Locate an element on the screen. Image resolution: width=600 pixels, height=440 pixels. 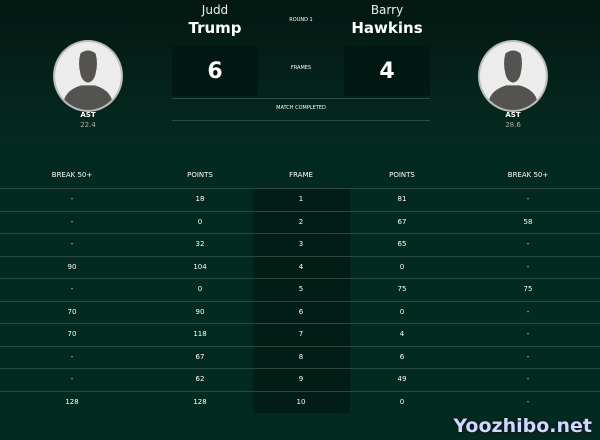
cell-points-right: 75 is located at coordinates (402, 289).